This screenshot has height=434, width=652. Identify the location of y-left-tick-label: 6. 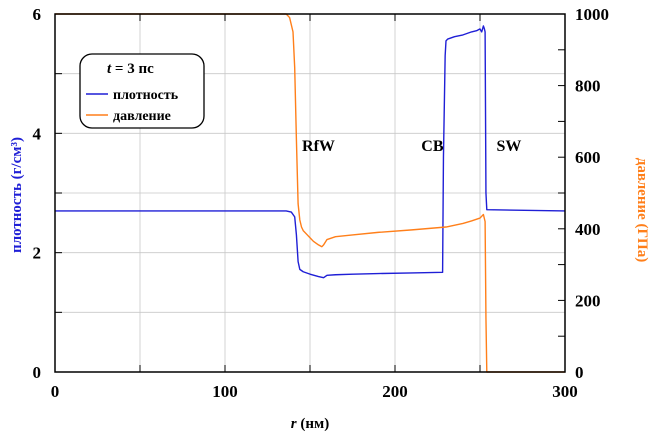
(37, 14).